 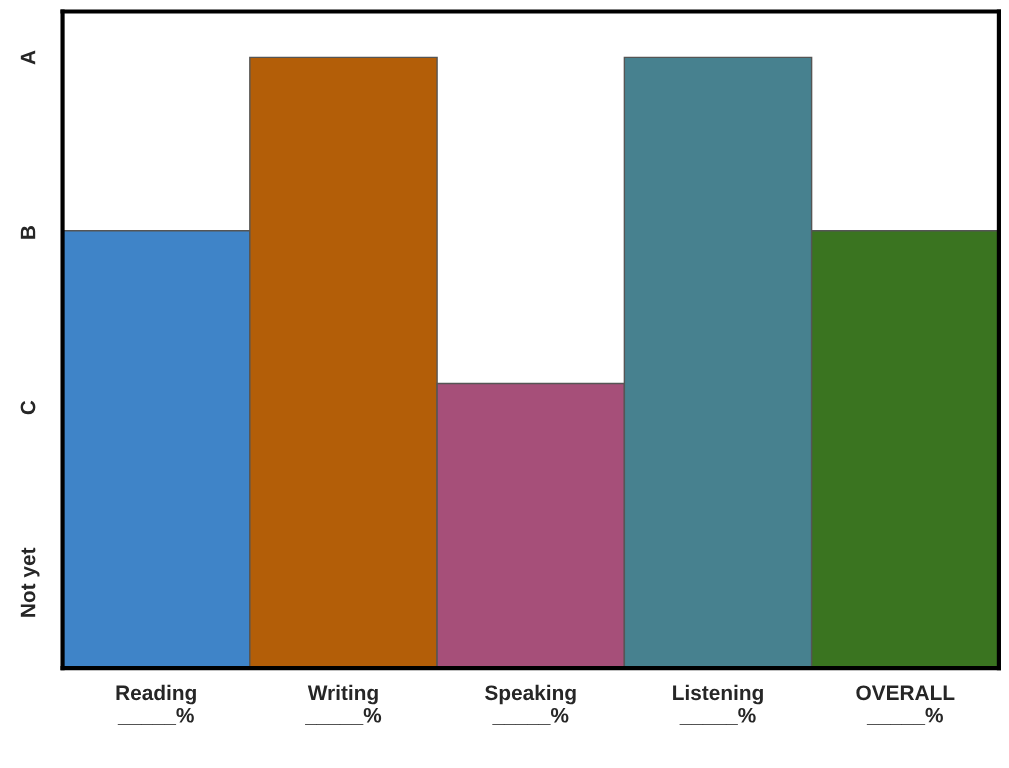 What do you see at coordinates (905, 705) in the screenshot?
I see `x-tick-label: OVERALL _____%` at bounding box center [905, 705].